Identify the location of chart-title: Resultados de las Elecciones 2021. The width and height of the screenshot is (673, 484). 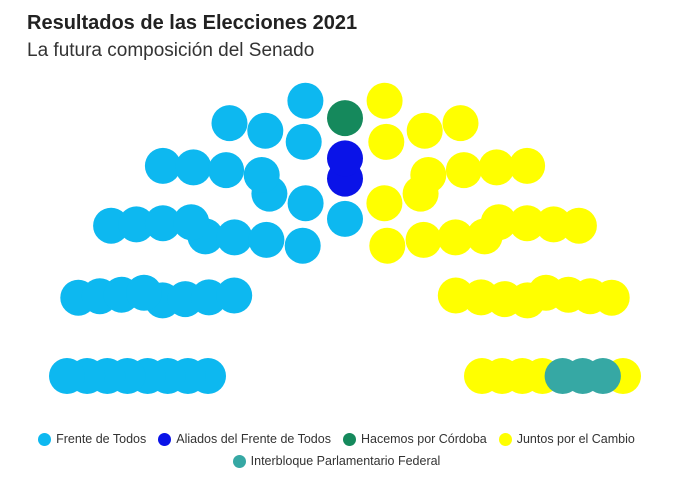
(192, 23).